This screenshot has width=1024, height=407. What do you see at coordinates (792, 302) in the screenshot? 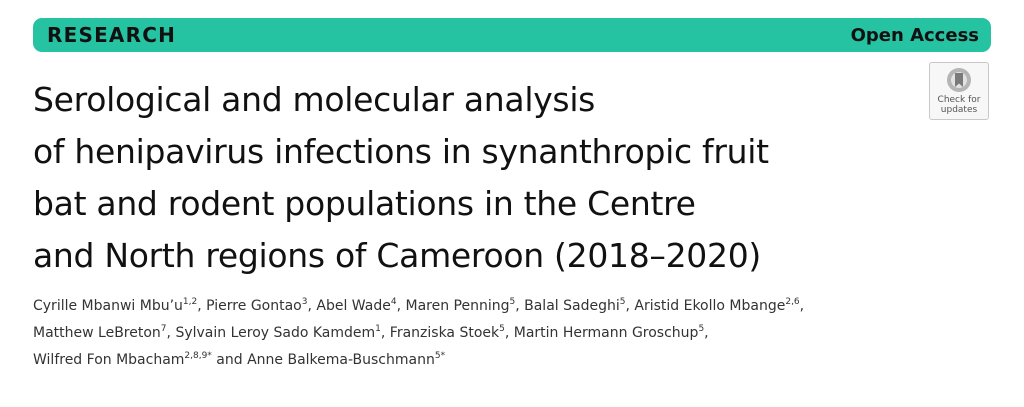
I see `author-affiliation: 2,6` at bounding box center [792, 302].